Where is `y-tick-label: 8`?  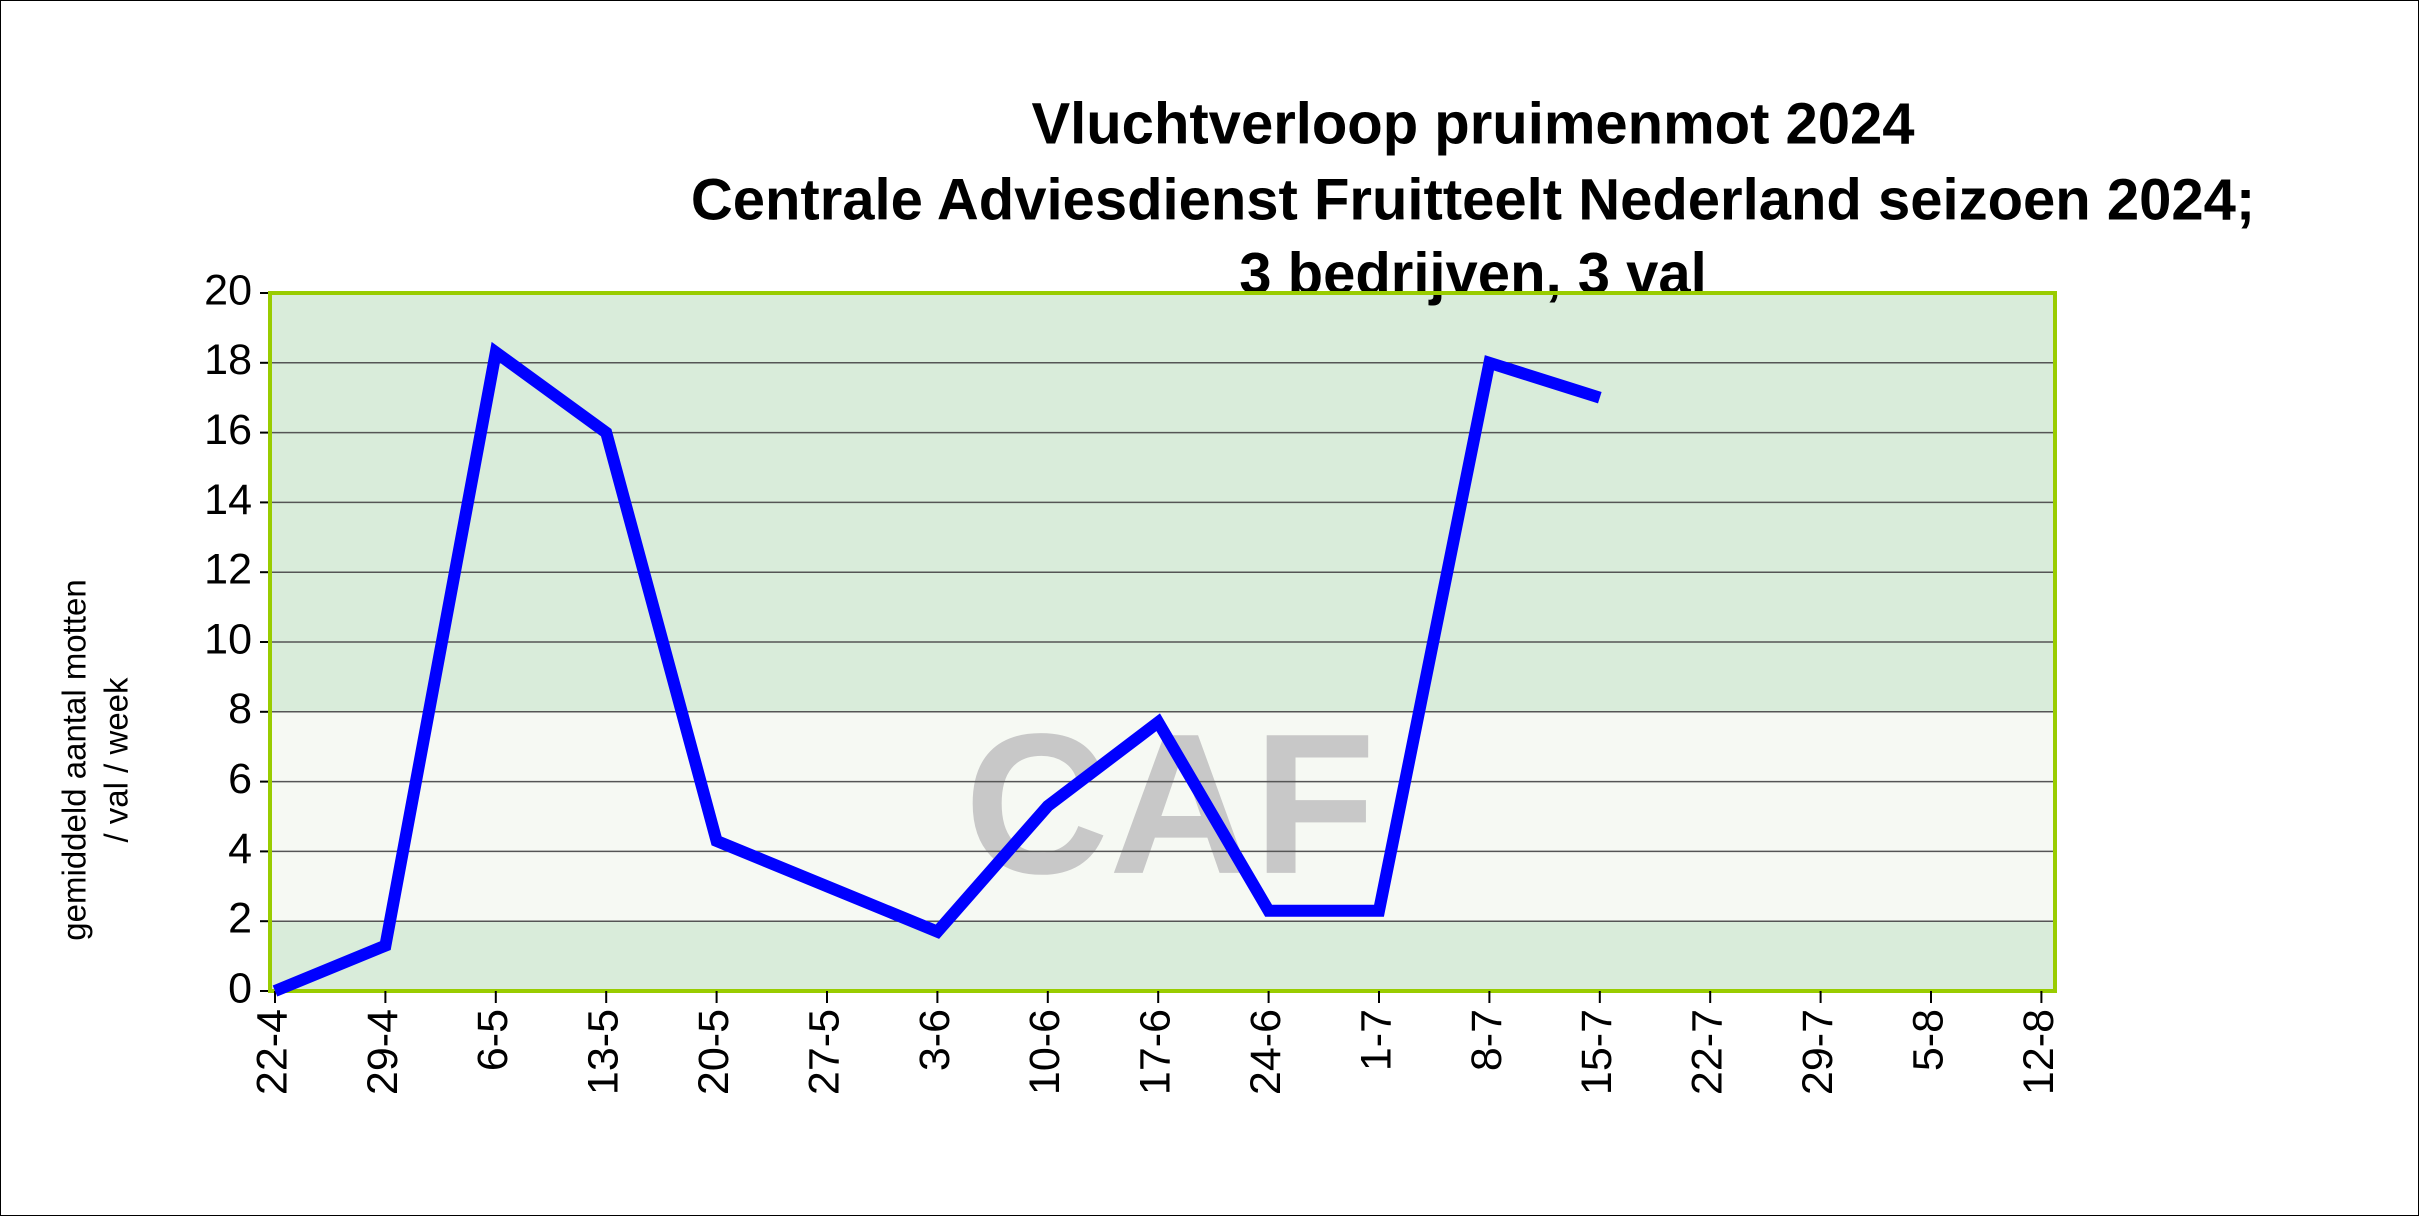
y-tick-label: 8 is located at coordinates (240, 709).